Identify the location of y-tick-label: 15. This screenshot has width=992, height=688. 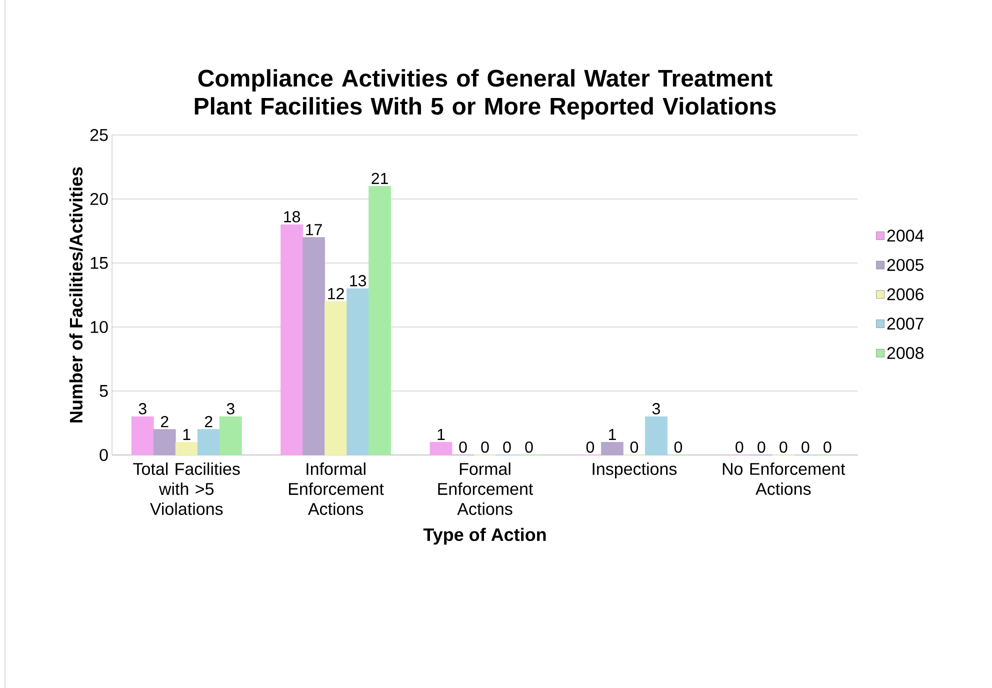
(99, 263).